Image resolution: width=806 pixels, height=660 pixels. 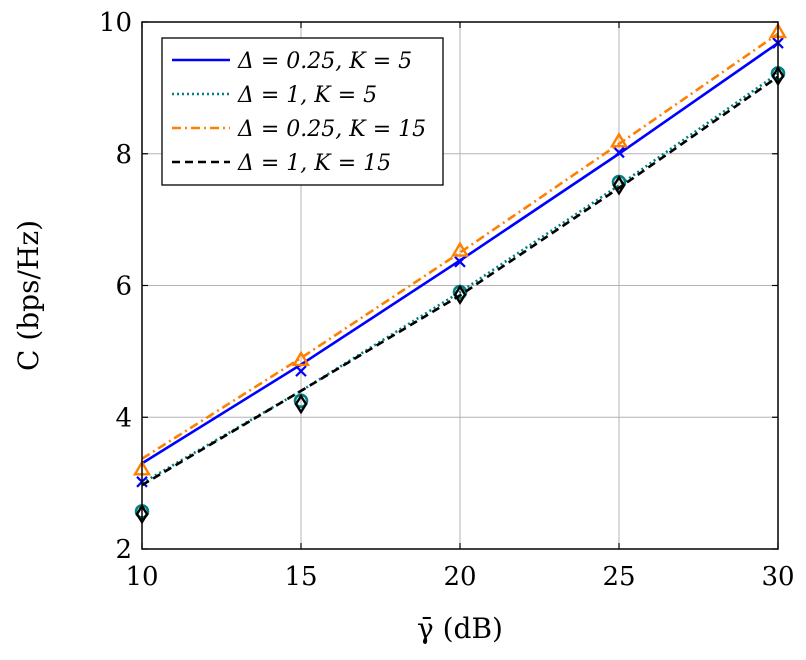 I want to click on legend-label-3: Δ = 1, K = 15, so click(x=314, y=163).